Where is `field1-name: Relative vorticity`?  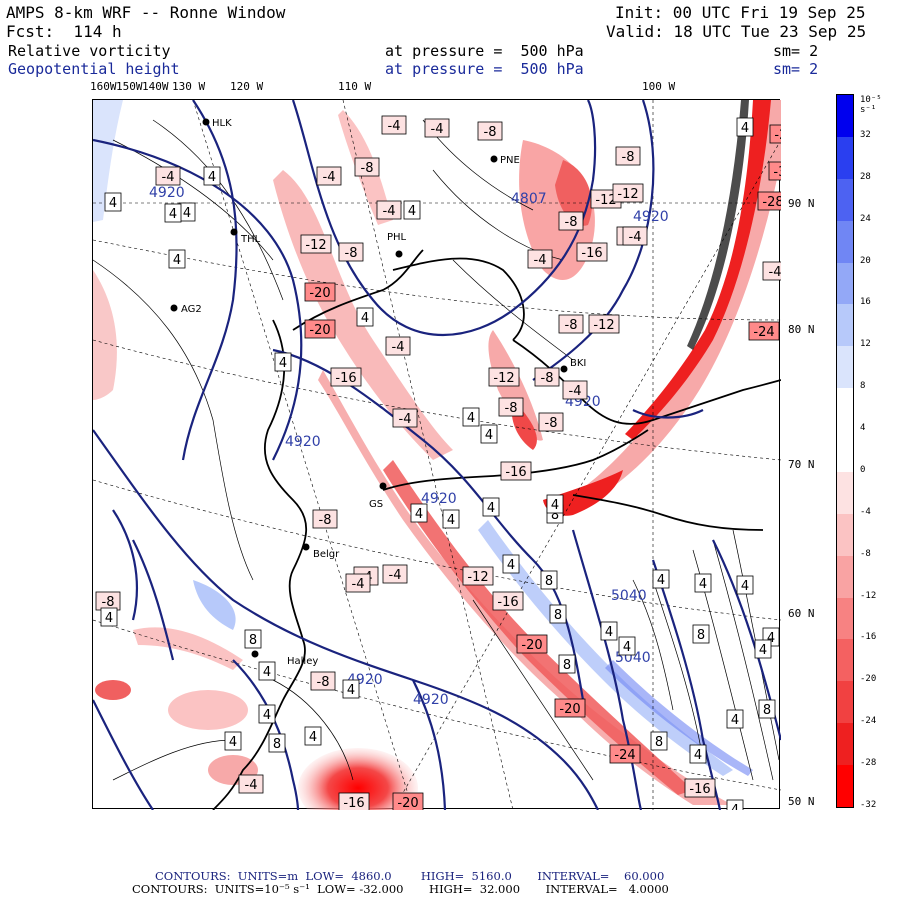
field1-name: Relative vorticity is located at coordinates (89, 51).